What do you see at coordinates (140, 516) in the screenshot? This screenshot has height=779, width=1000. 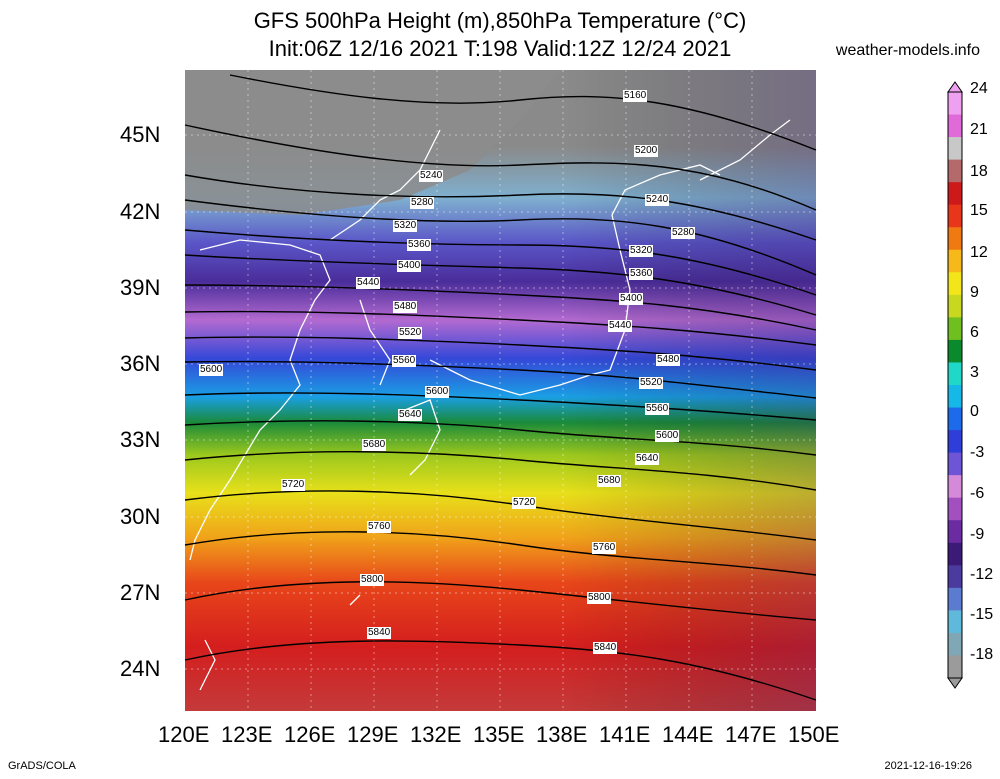 I see `lat-label: 30N` at bounding box center [140, 516].